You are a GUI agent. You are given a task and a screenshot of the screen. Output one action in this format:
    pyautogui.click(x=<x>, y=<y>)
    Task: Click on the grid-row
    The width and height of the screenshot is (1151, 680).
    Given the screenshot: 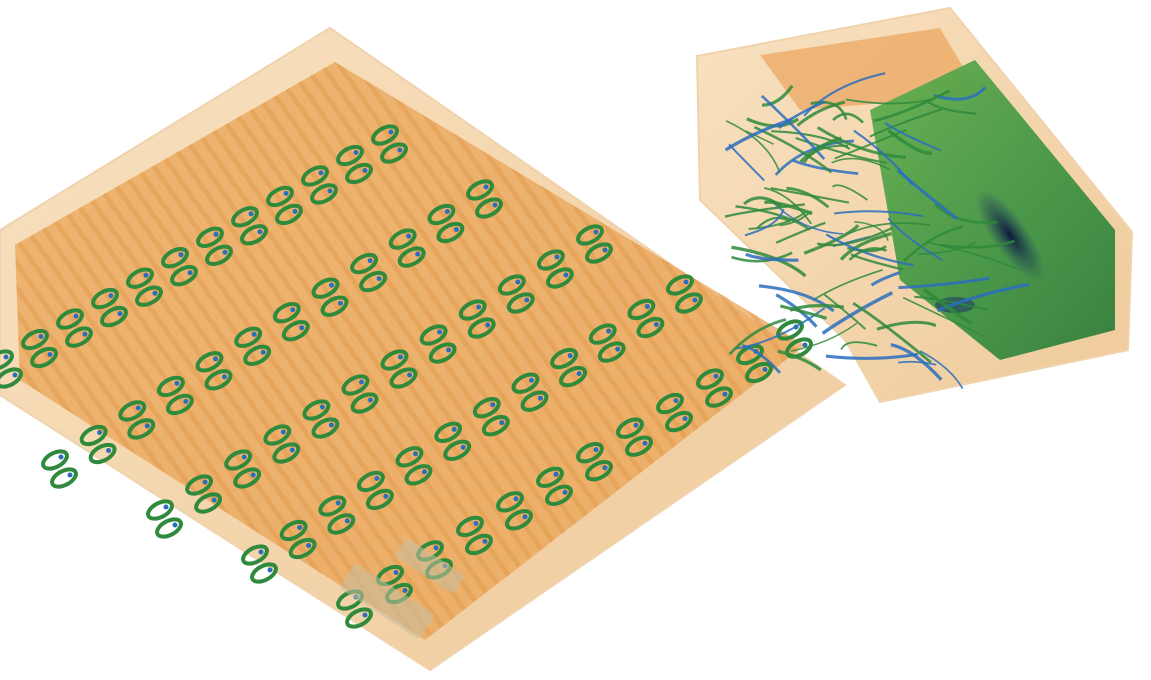 What is the action you would take?
    pyautogui.click(x=204, y=256)
    